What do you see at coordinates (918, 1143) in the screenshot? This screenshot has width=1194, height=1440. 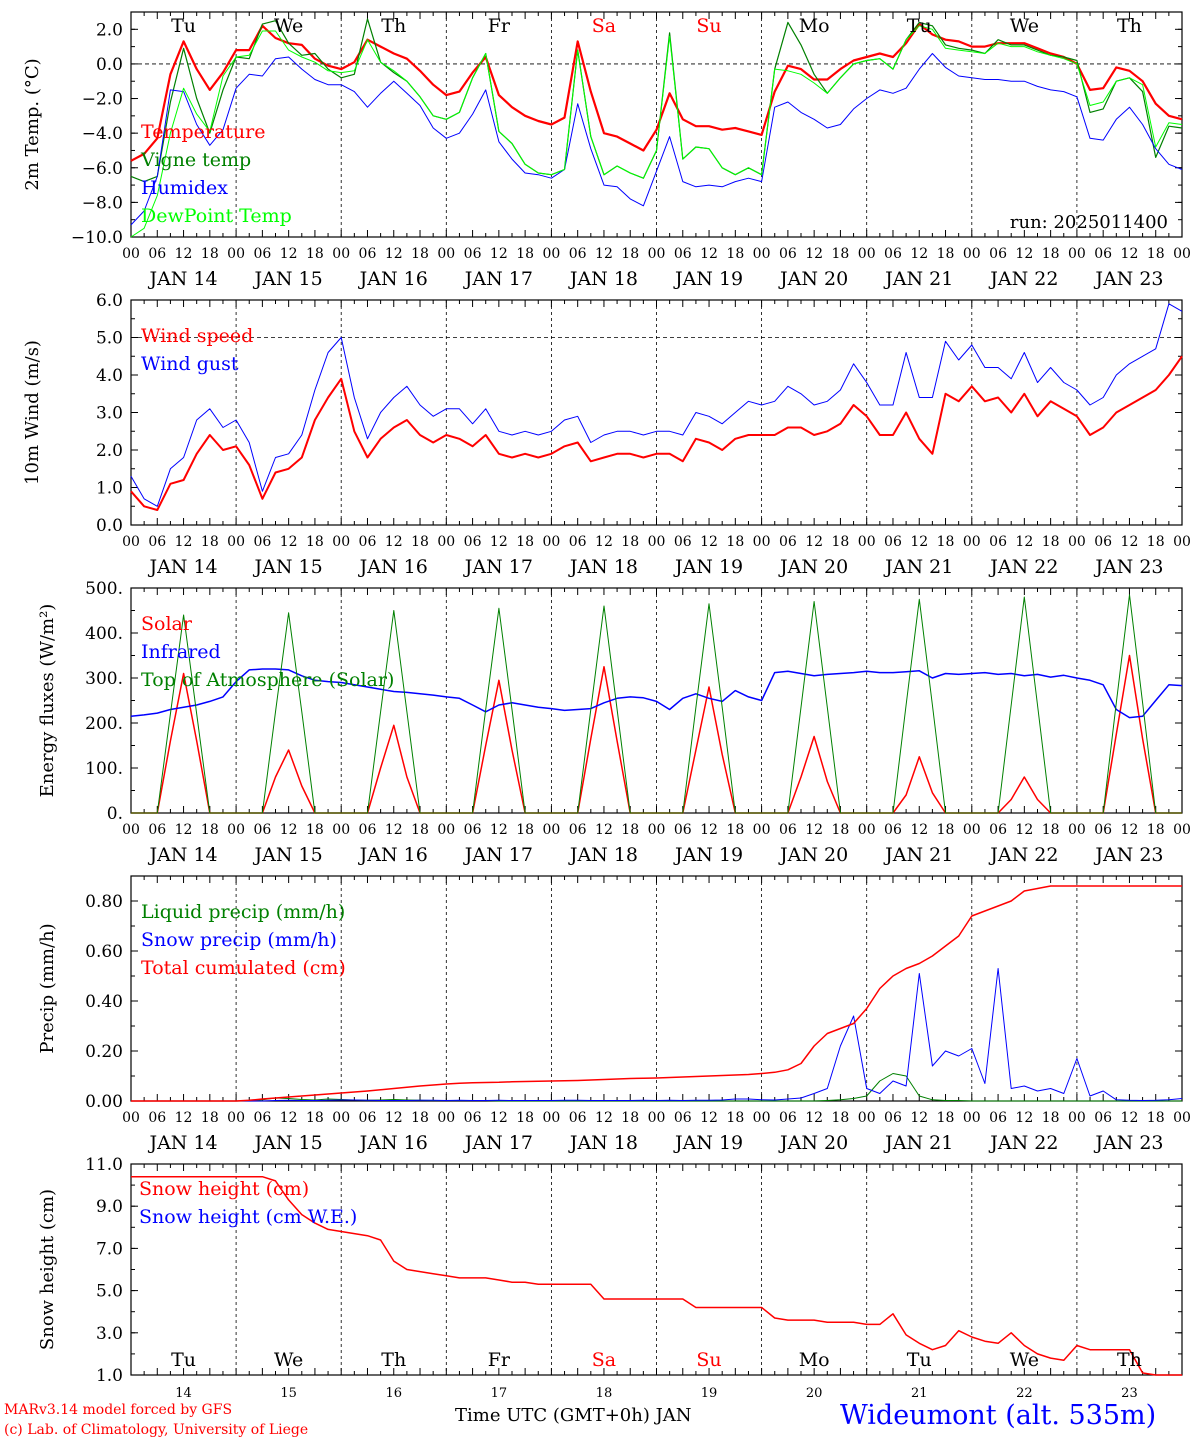 I see `date-label: JAN 21` at bounding box center [918, 1143].